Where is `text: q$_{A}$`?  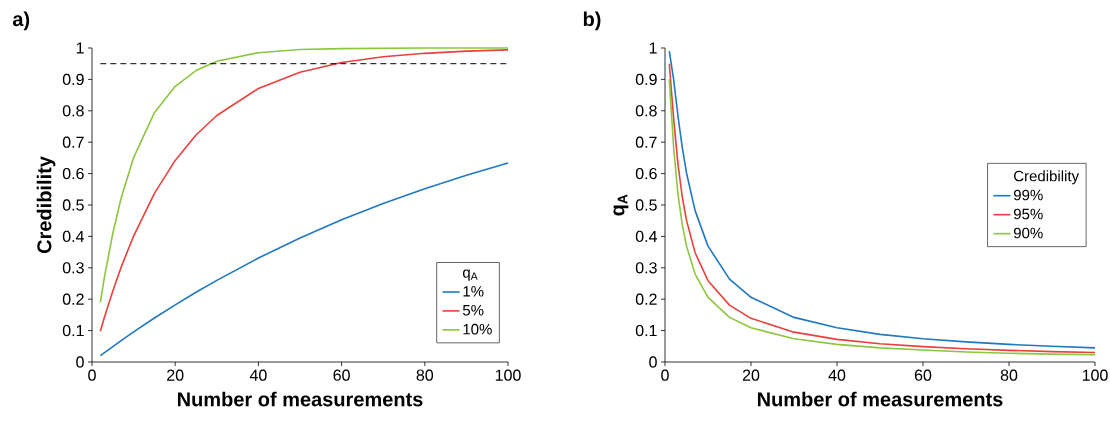
text: q$_{A}$ is located at coordinates (621, 205).